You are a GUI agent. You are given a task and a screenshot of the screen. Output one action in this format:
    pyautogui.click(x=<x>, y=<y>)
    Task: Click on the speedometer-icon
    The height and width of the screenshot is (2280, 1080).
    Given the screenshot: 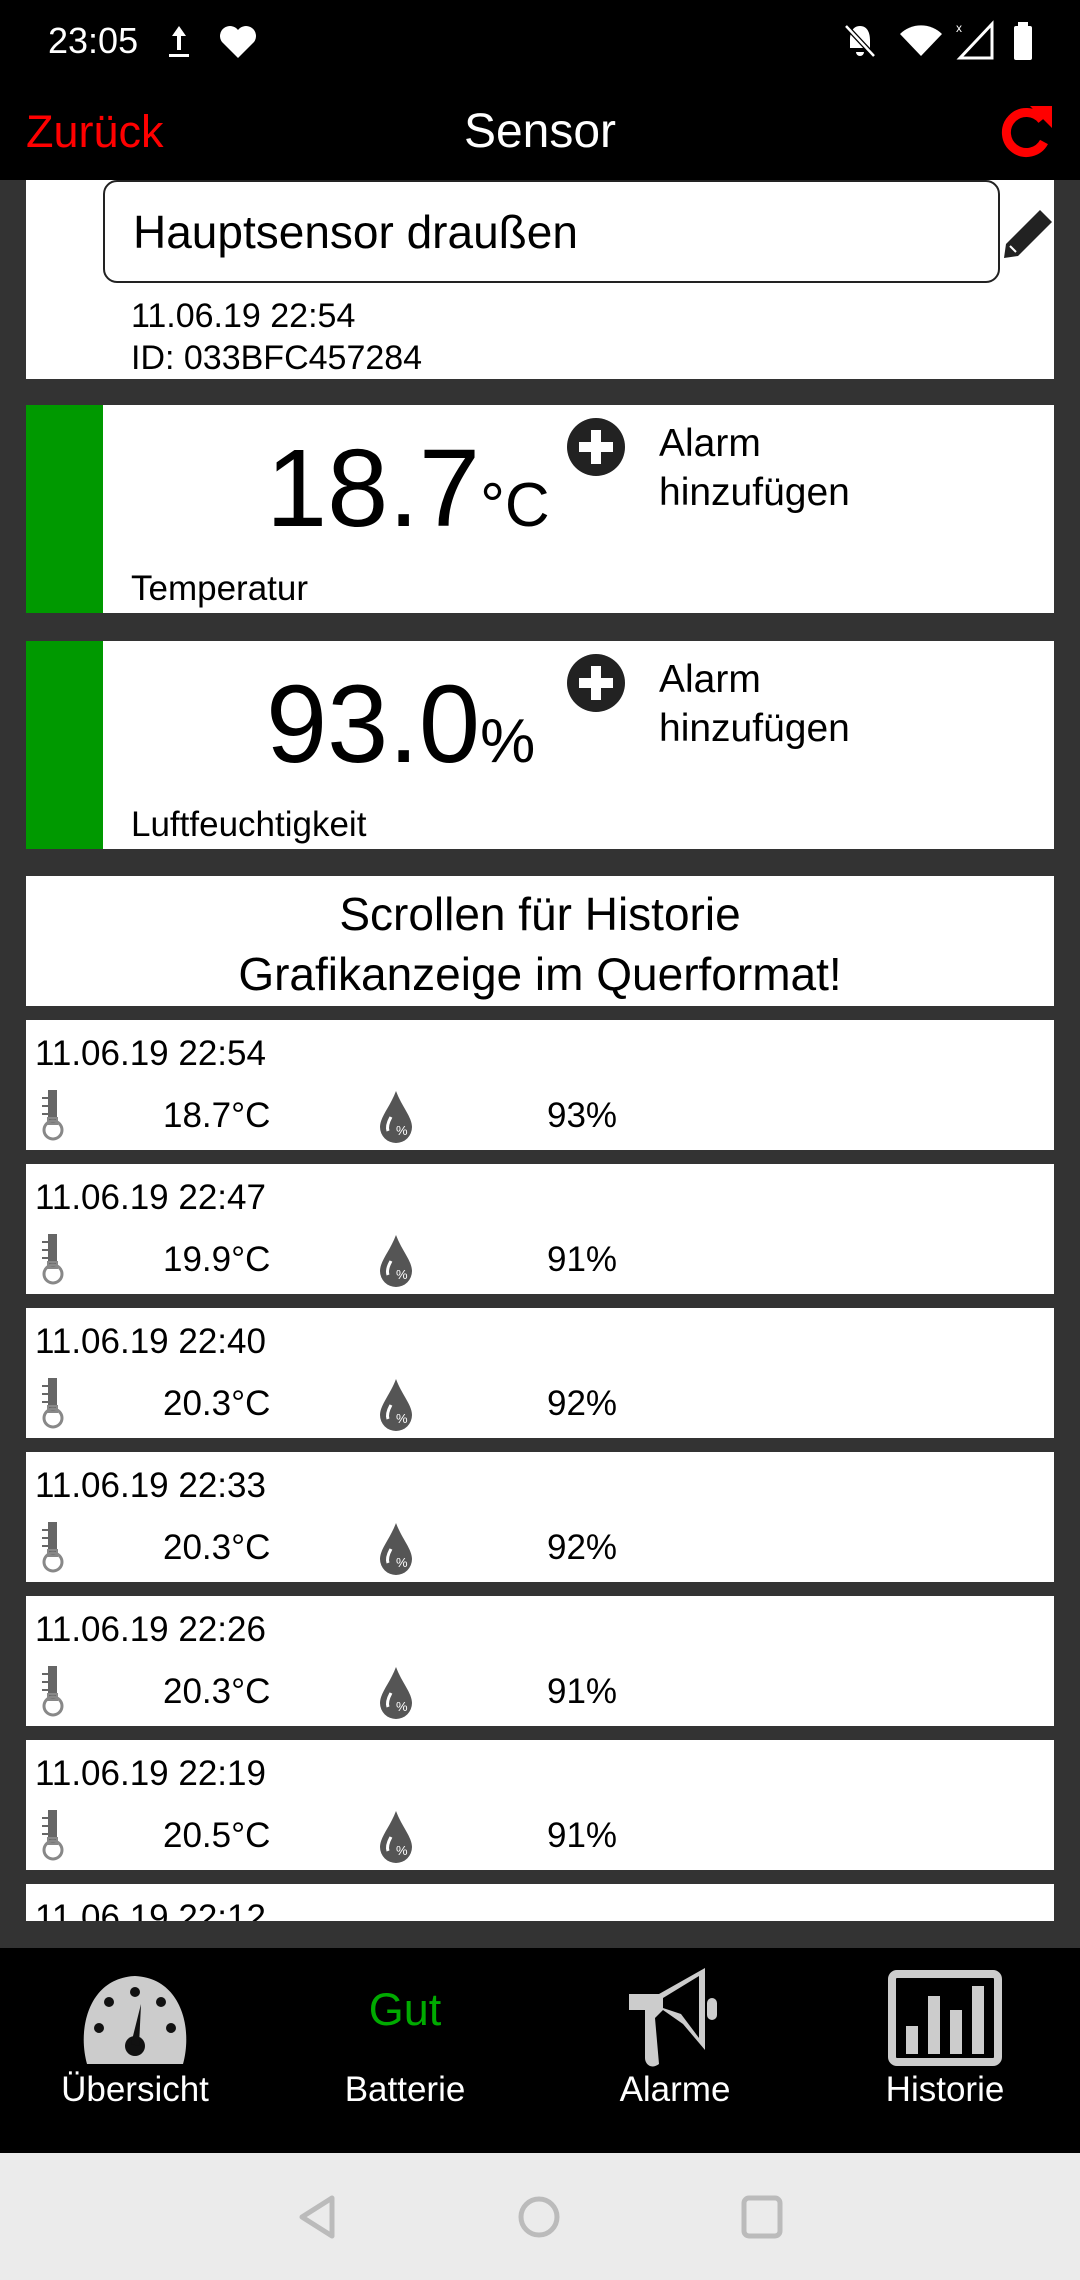 What is the action you would take?
    pyautogui.click(x=135, y=2020)
    